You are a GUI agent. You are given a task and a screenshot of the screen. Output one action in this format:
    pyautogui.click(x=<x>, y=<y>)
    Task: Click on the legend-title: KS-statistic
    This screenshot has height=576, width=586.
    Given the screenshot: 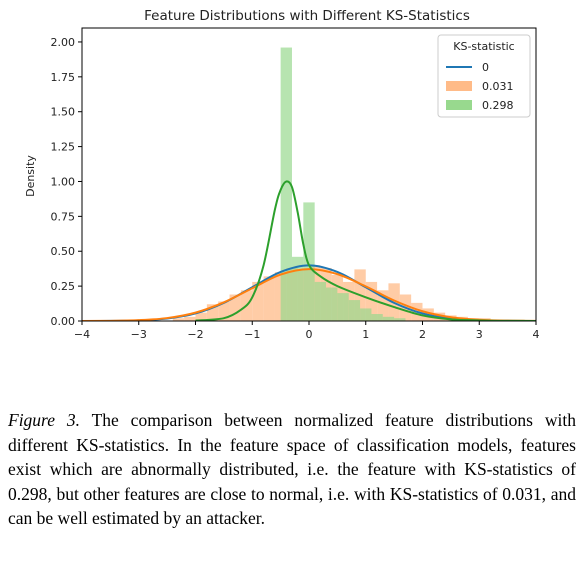 What is the action you would take?
    pyautogui.click(x=483, y=46)
    